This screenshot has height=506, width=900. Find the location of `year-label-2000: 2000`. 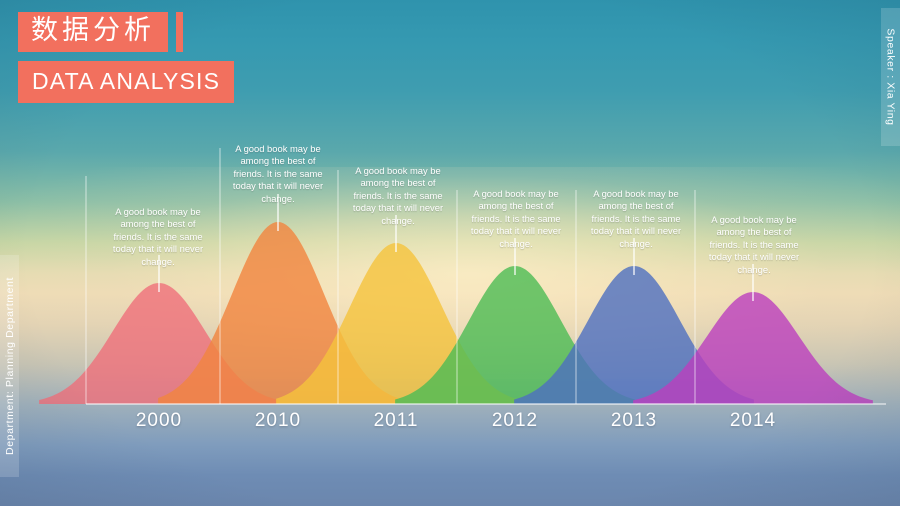

year-label-2000: 2000 is located at coordinates (159, 420).